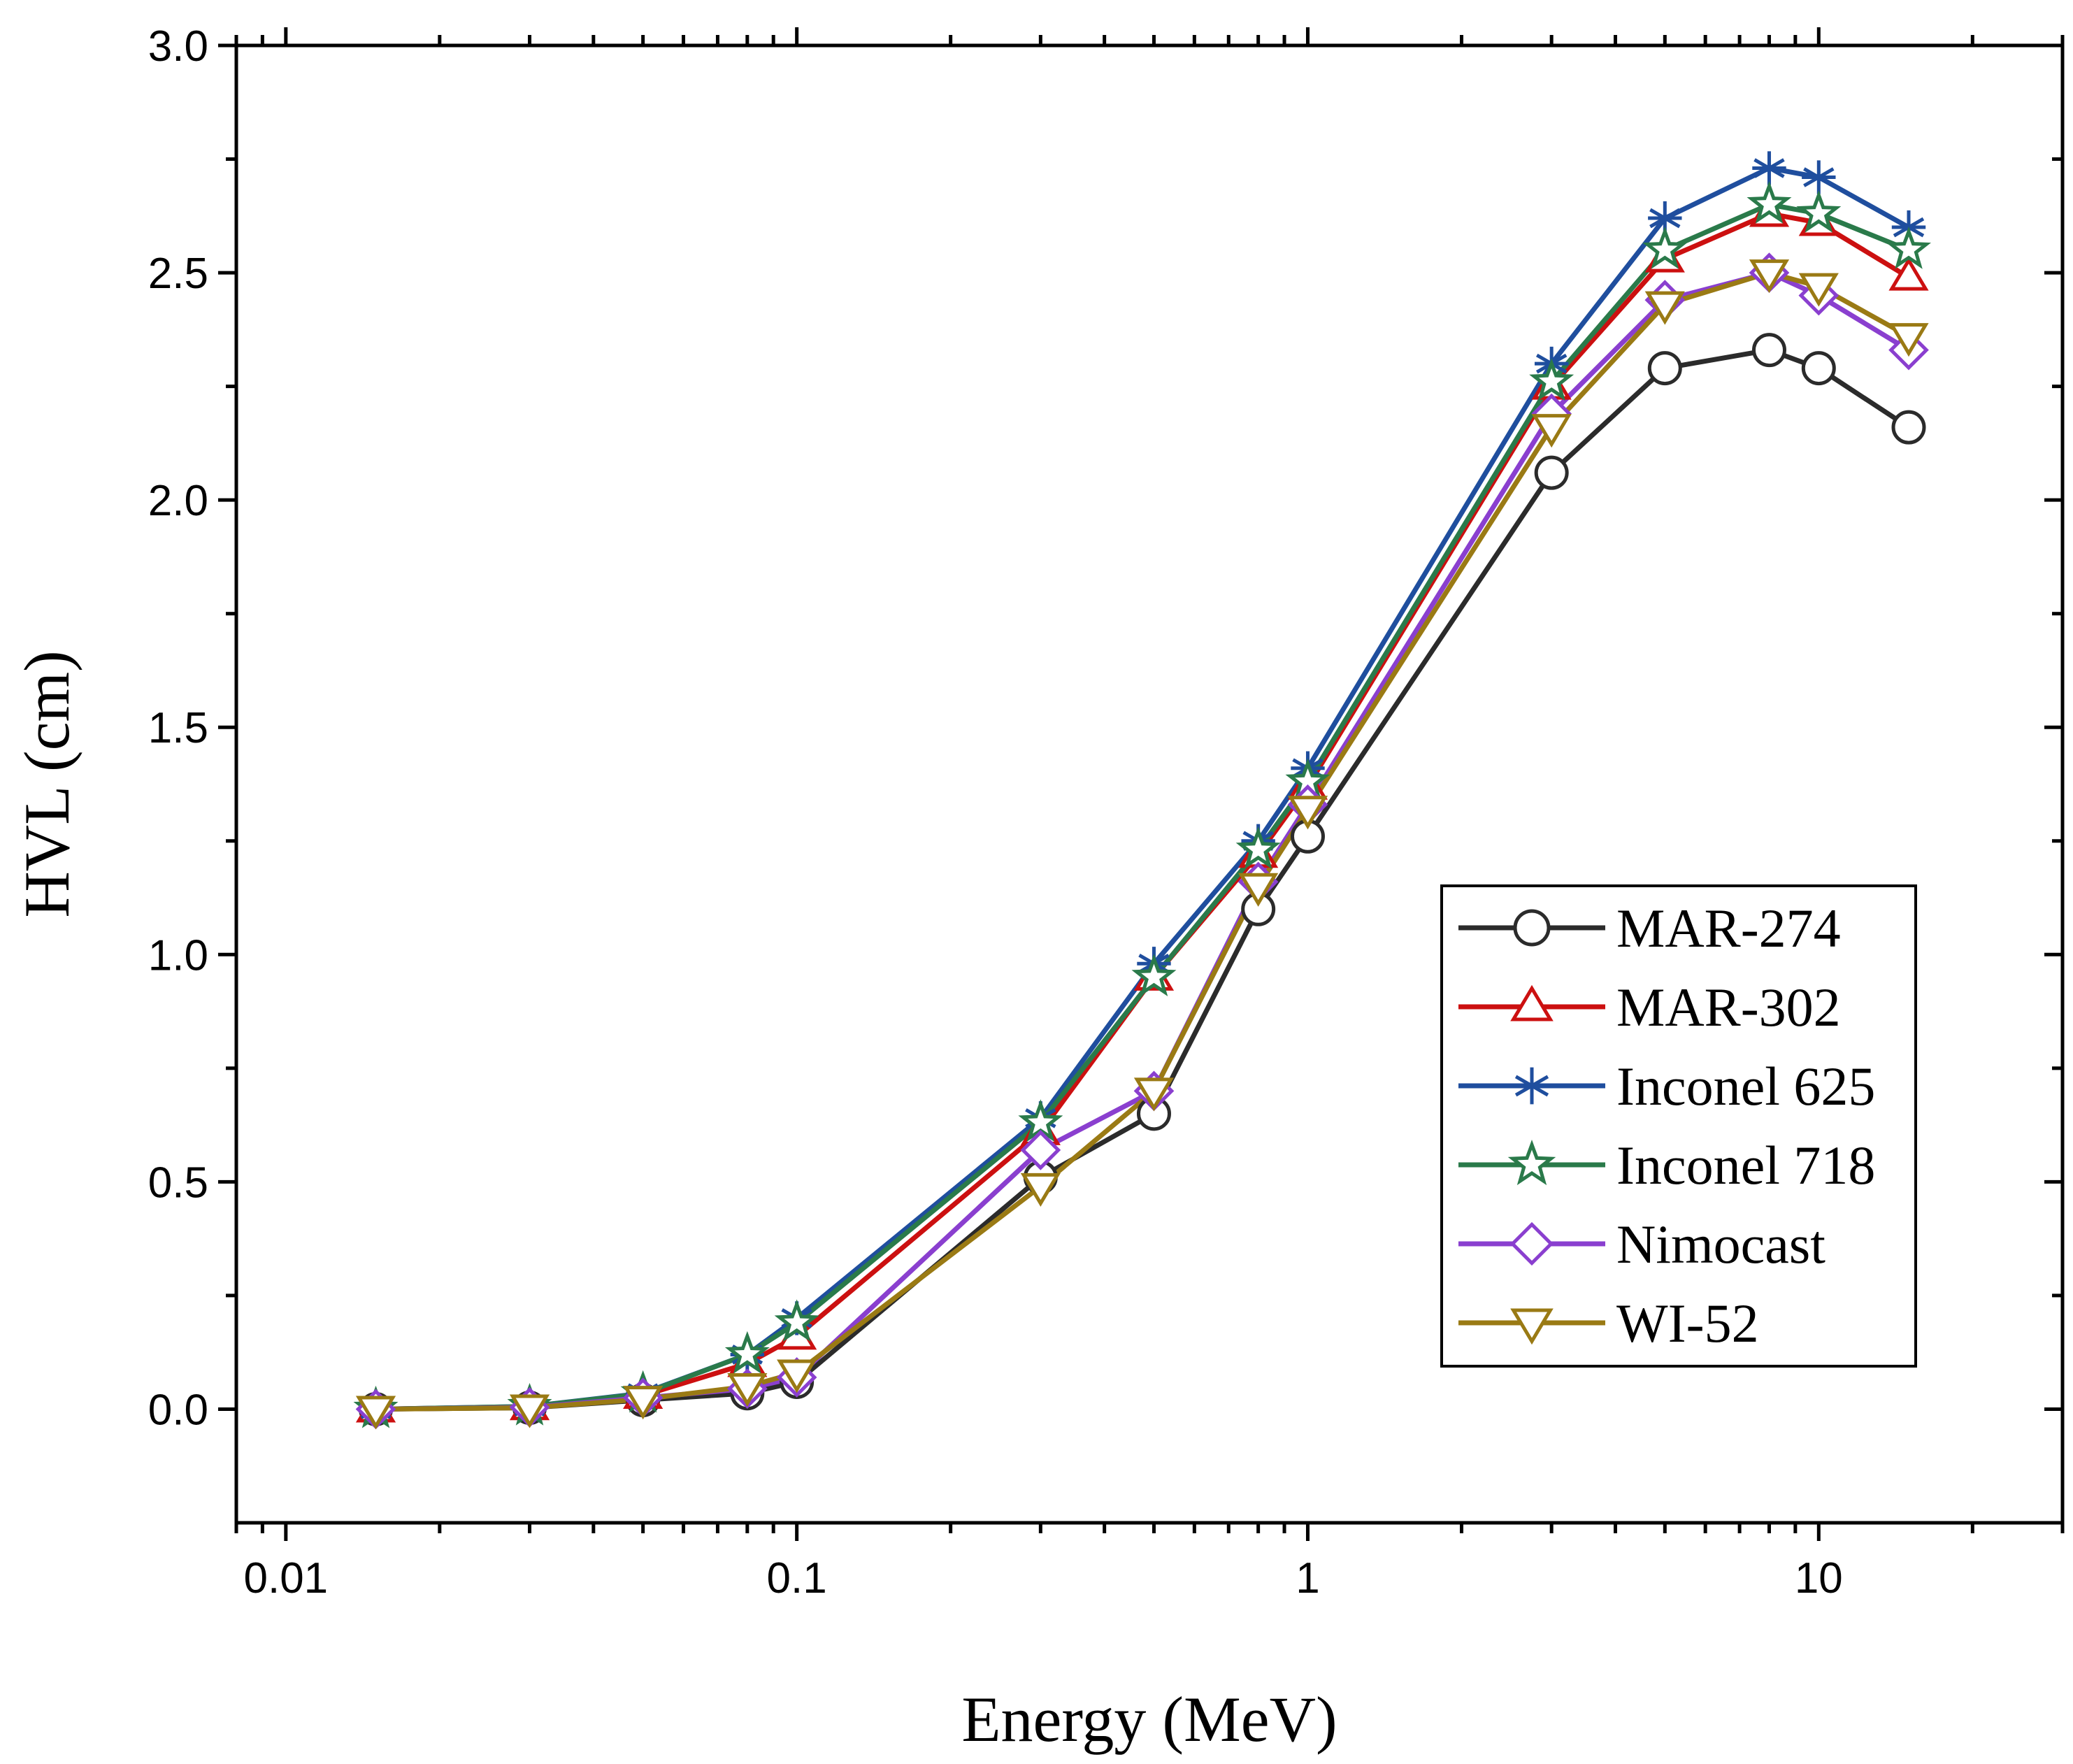  I want to click on x-tick-label: 10, so click(1819, 1578).